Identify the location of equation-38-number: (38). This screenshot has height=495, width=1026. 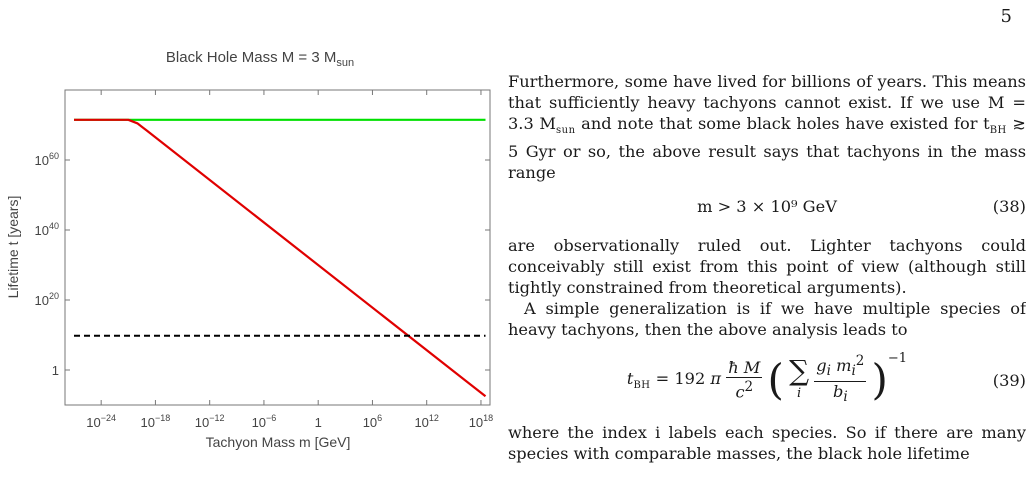
(1009, 207).